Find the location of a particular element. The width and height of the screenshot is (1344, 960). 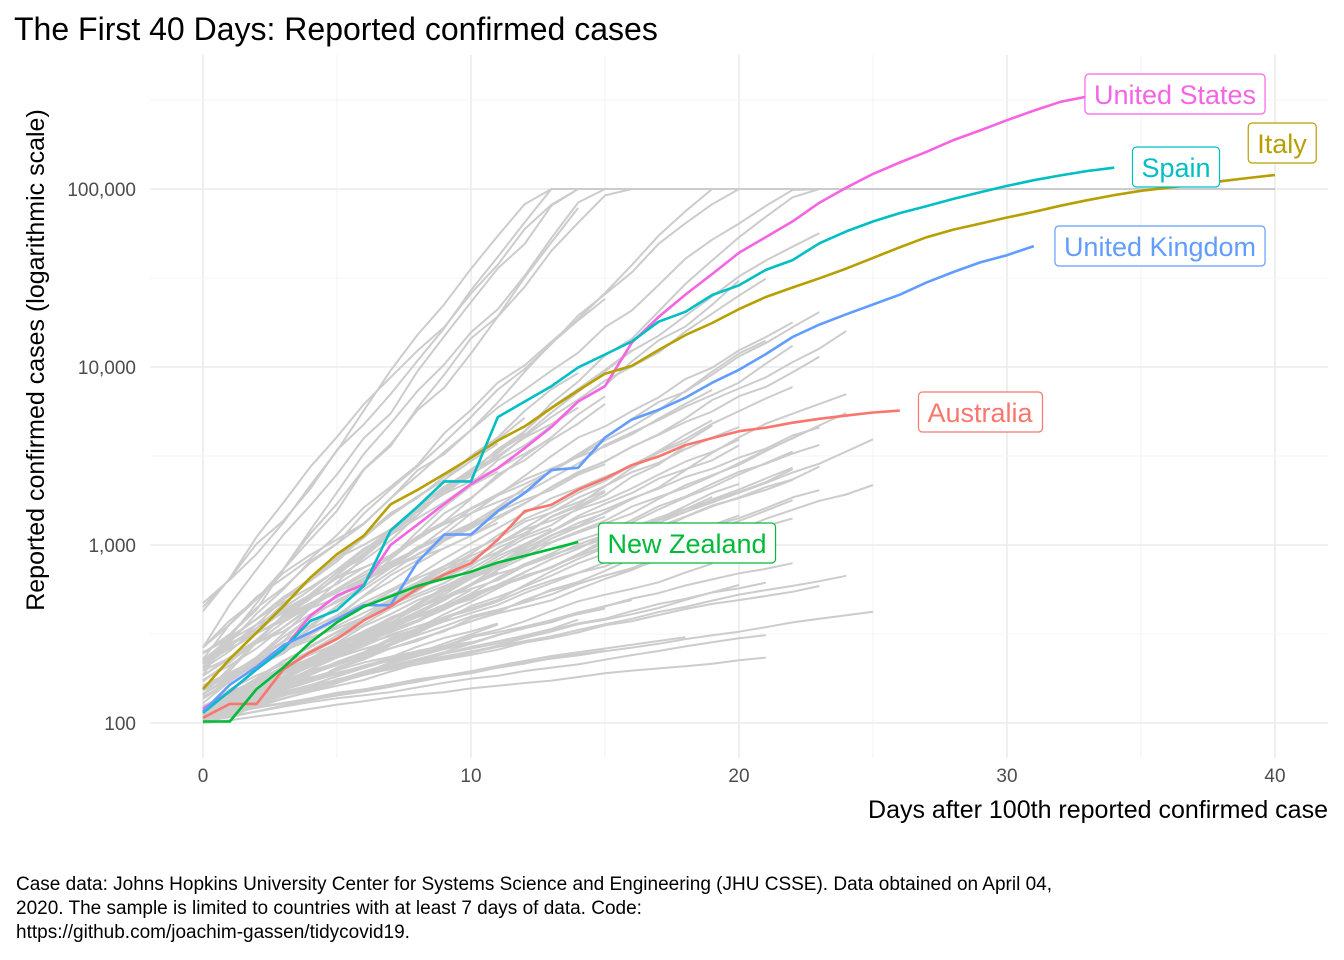

series-label-text: Italy is located at coordinates (1282, 144).